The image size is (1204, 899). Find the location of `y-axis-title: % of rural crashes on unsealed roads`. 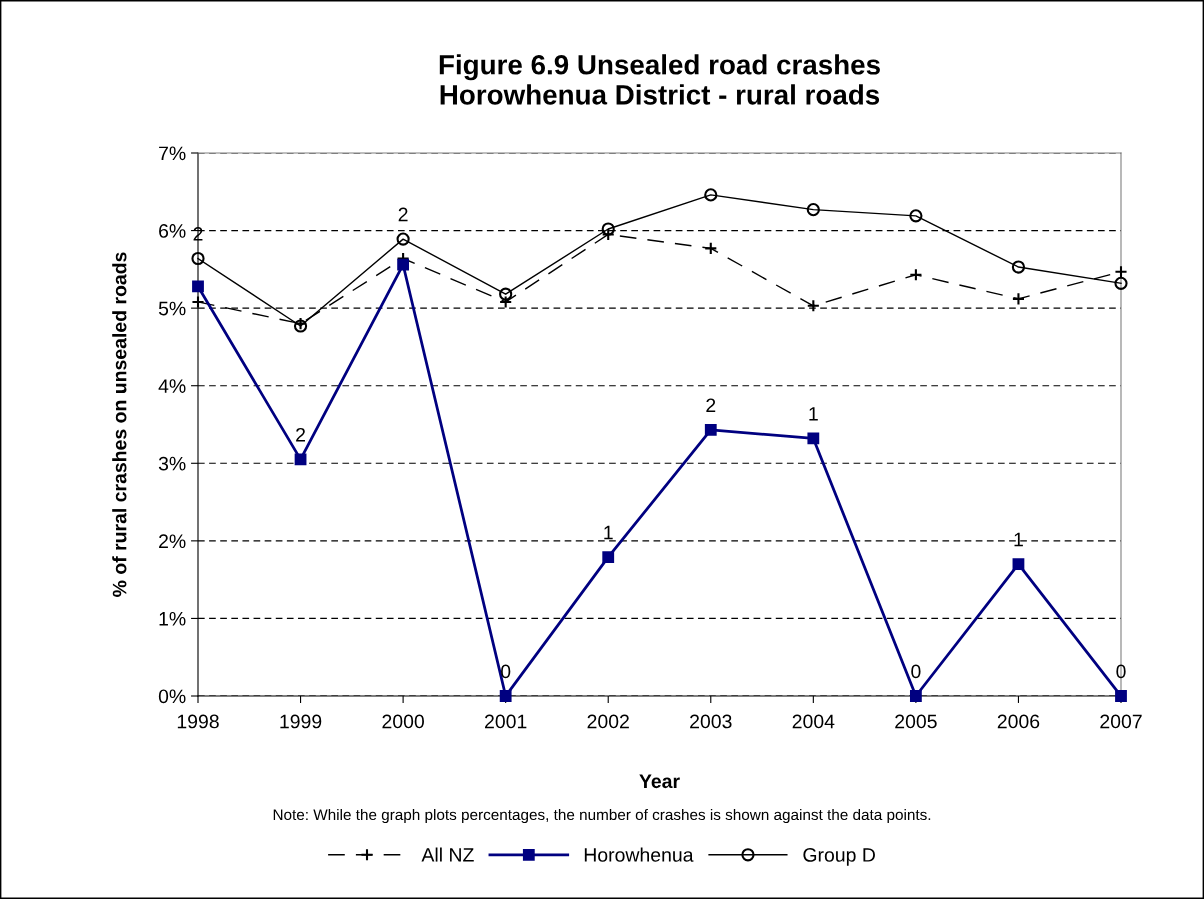

y-axis-title: % of rural crashes on unsealed roads is located at coordinates (119, 424).